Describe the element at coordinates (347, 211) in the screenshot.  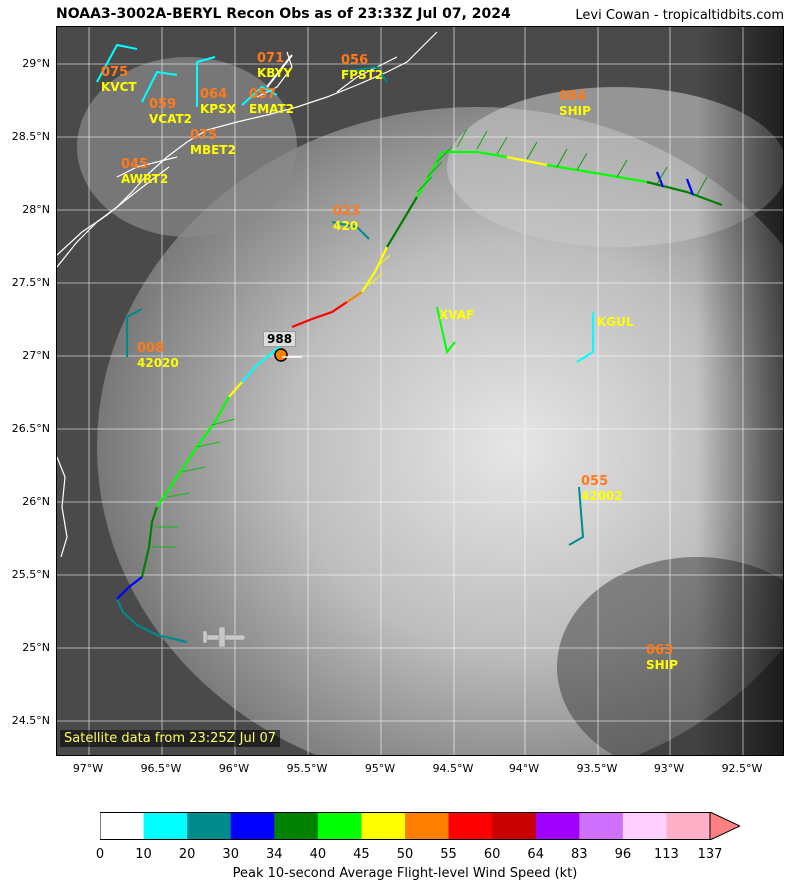
I see `station-value: 023` at that location.